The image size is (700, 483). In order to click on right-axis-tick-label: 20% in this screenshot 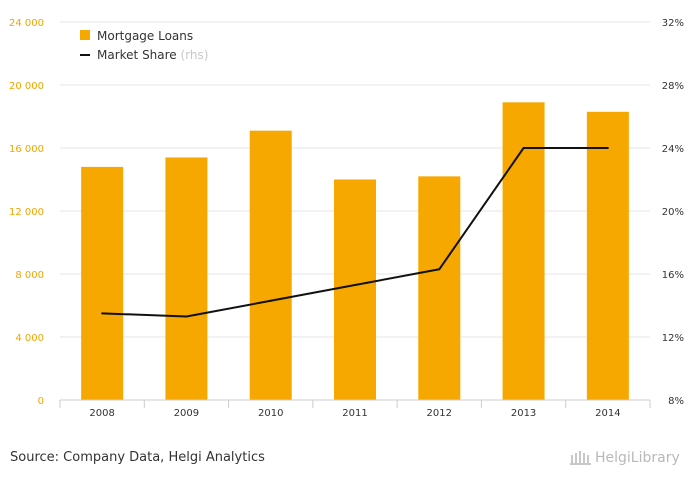, I will do `click(673, 212)`.